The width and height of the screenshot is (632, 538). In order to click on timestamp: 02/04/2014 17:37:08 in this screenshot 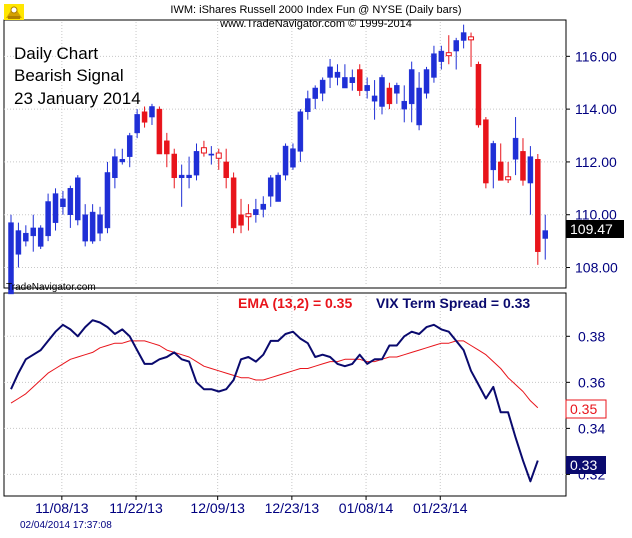, I will do `click(66, 525)`.